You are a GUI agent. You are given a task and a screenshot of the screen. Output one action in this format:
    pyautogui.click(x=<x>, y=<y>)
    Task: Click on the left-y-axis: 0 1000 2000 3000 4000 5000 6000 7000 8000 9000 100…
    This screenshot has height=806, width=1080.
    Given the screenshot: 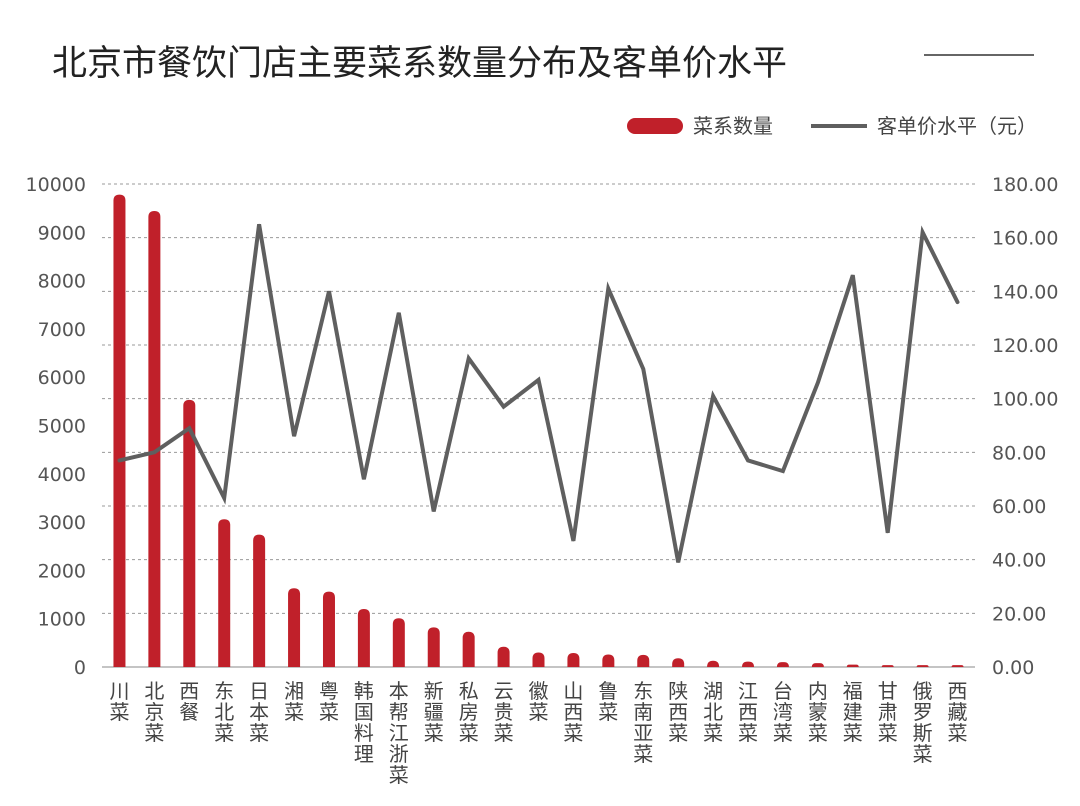 What is the action you would take?
    pyautogui.click(x=56, y=426)
    